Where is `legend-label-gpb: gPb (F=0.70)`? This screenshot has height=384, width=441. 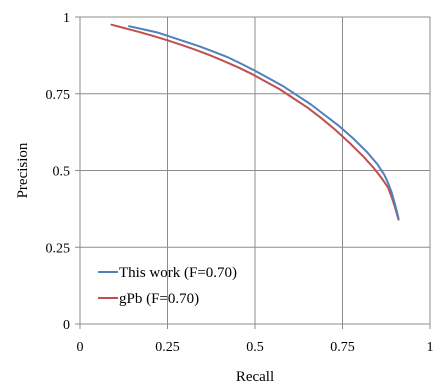
legend-label-gpb: gPb (F=0.70) is located at coordinates (159, 299).